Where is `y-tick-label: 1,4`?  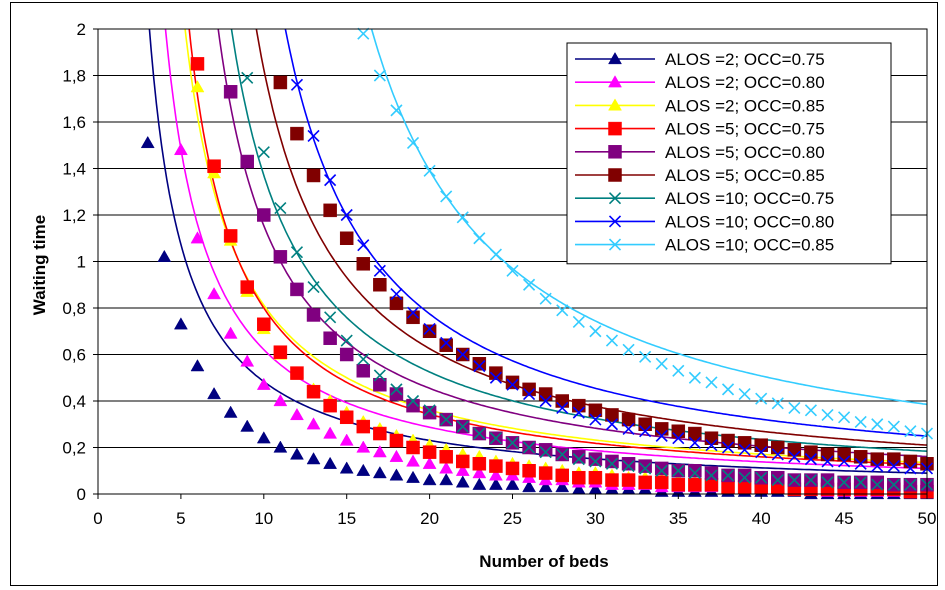
y-tick-label: 1,4 is located at coordinates (74, 169).